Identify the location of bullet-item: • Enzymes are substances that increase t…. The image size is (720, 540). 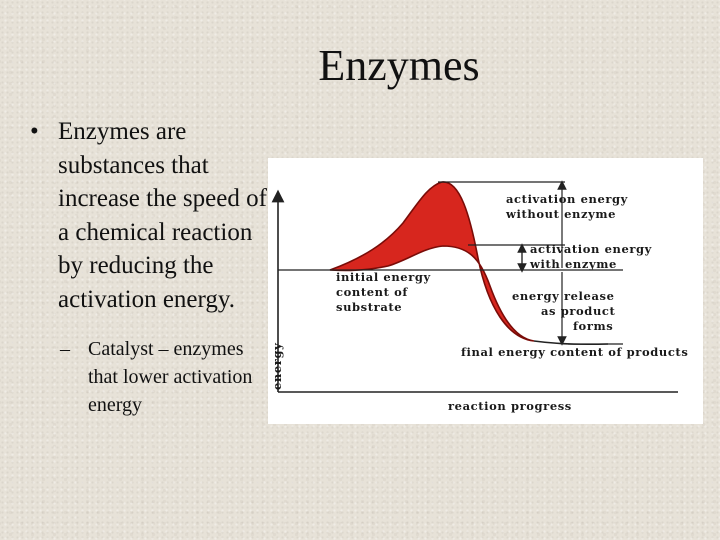
(148, 216).